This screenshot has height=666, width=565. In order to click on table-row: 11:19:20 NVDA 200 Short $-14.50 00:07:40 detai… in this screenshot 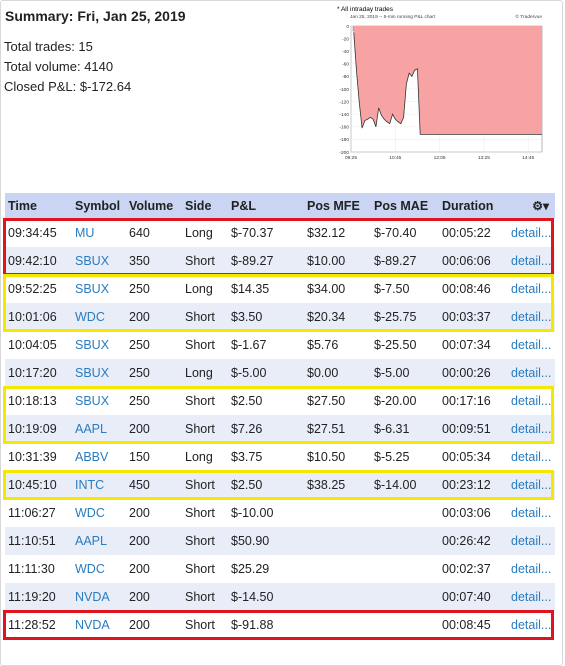, I will do `click(280, 597)`.